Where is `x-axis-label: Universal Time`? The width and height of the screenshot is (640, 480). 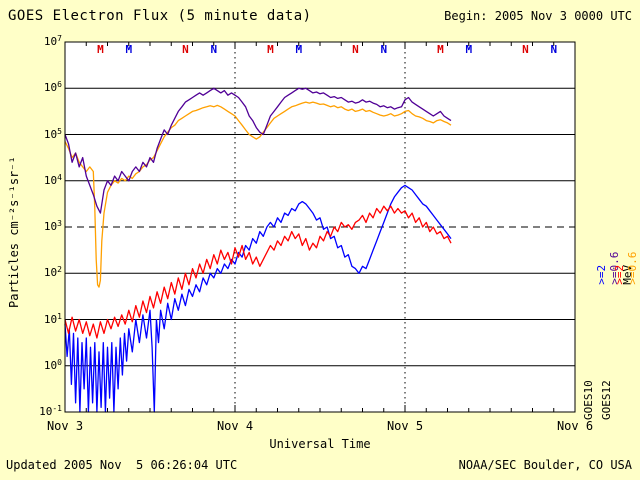
x-axis-label: Universal Time is located at coordinates (320, 444).